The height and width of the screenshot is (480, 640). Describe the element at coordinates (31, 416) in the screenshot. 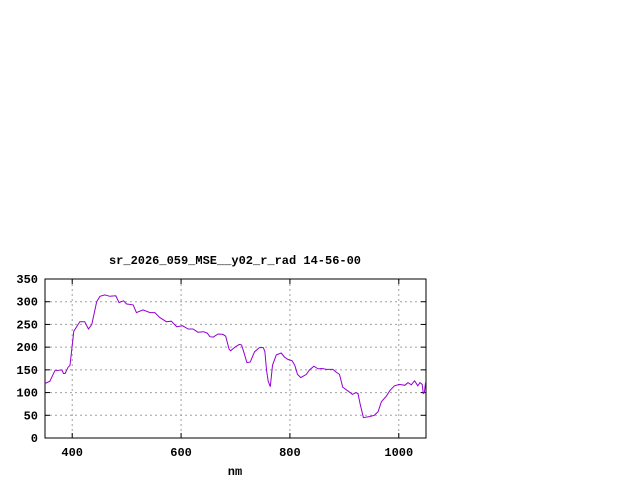

I see `y-tick-label: 50` at that location.